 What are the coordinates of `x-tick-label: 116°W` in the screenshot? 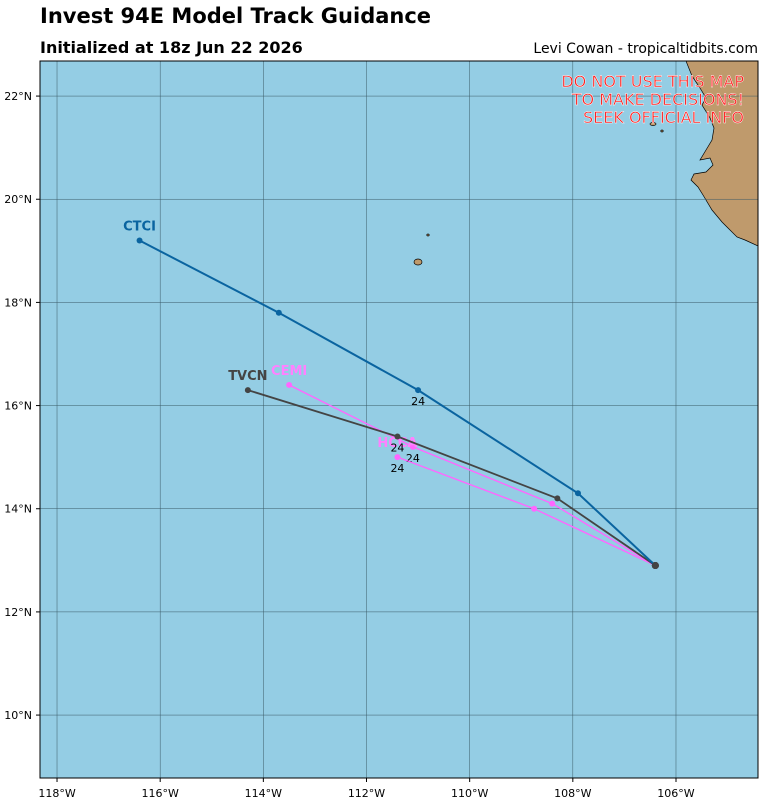 It's located at (159, 793).